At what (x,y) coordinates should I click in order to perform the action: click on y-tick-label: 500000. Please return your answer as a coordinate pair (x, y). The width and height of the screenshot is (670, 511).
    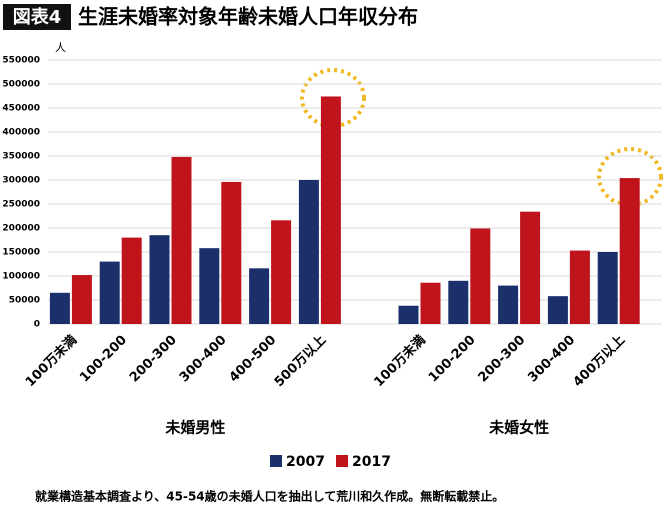
    Looking at the image, I should click on (21, 85).